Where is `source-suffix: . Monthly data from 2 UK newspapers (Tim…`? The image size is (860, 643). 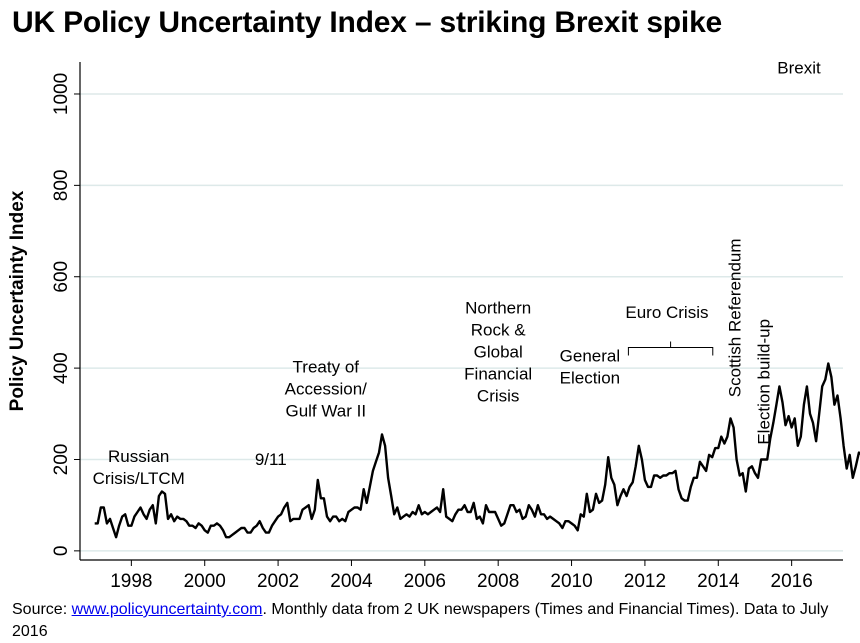 source-suffix: . Monthly data from 2 UK newspapers (Tim… is located at coordinates (420, 620).